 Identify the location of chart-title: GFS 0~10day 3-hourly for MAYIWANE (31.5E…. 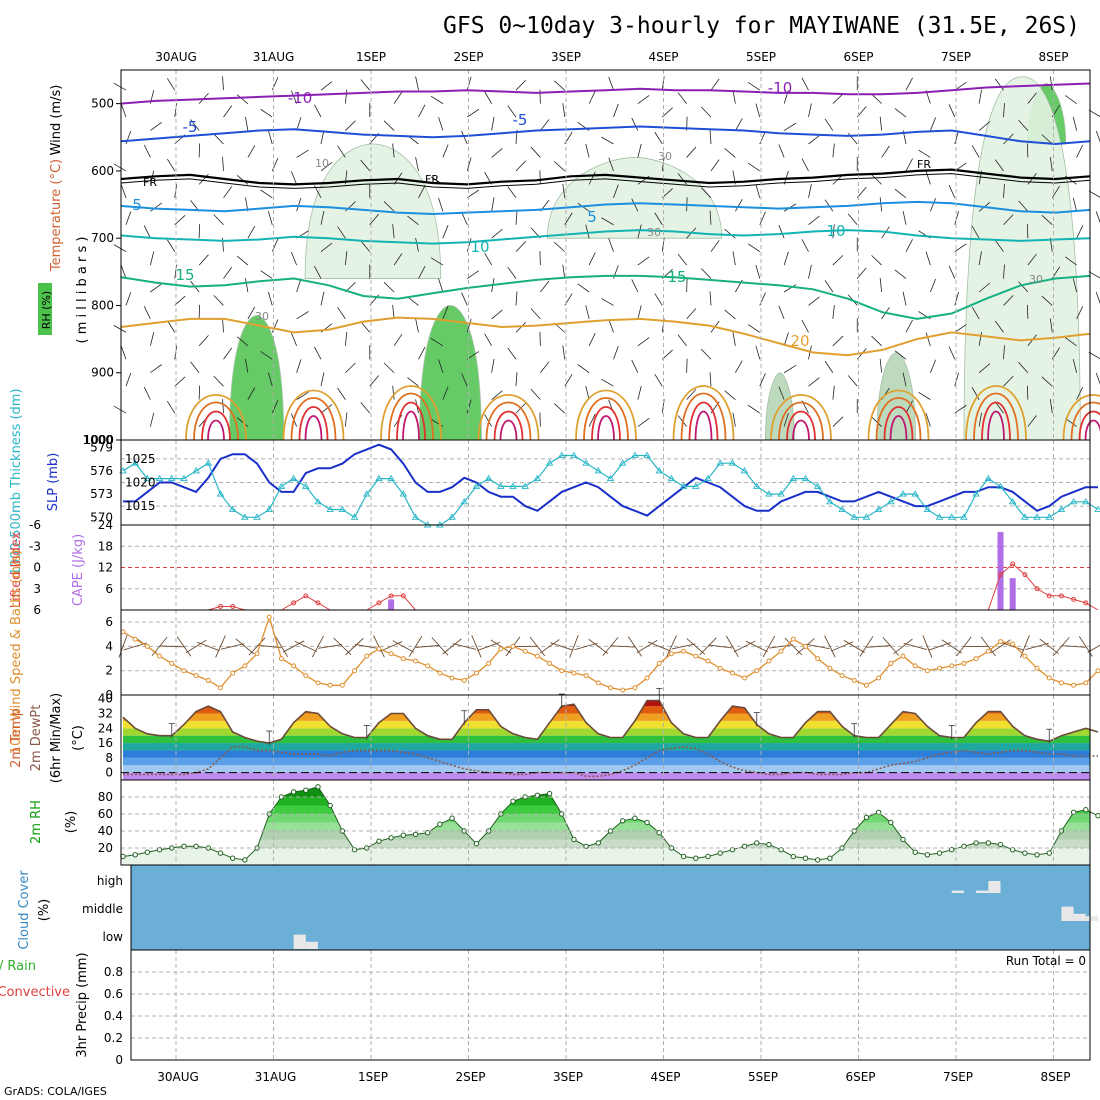
(761, 26).